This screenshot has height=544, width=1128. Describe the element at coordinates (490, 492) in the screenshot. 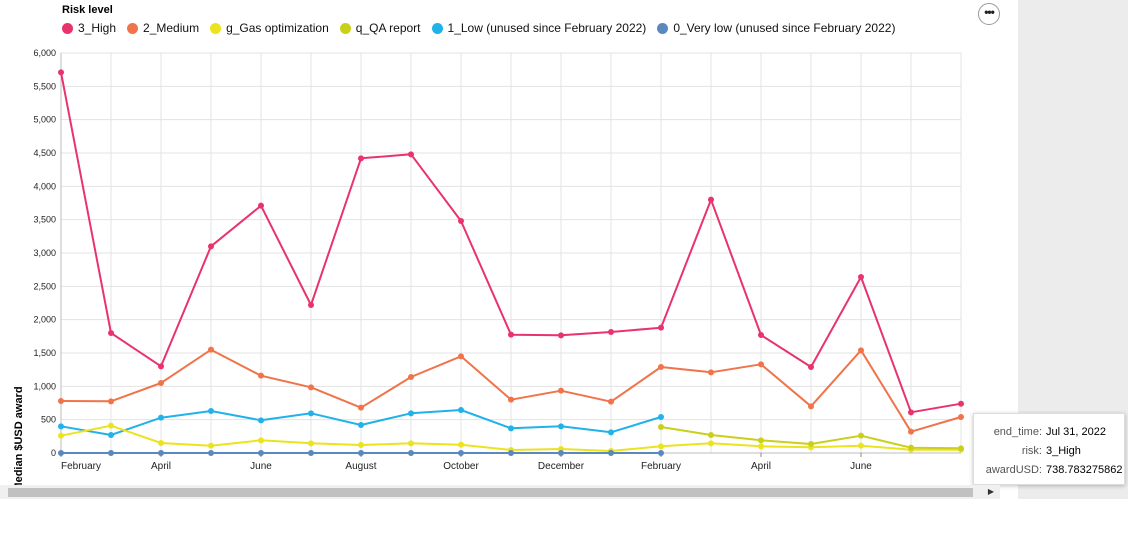

I see `scrollbar-thumb` at that location.